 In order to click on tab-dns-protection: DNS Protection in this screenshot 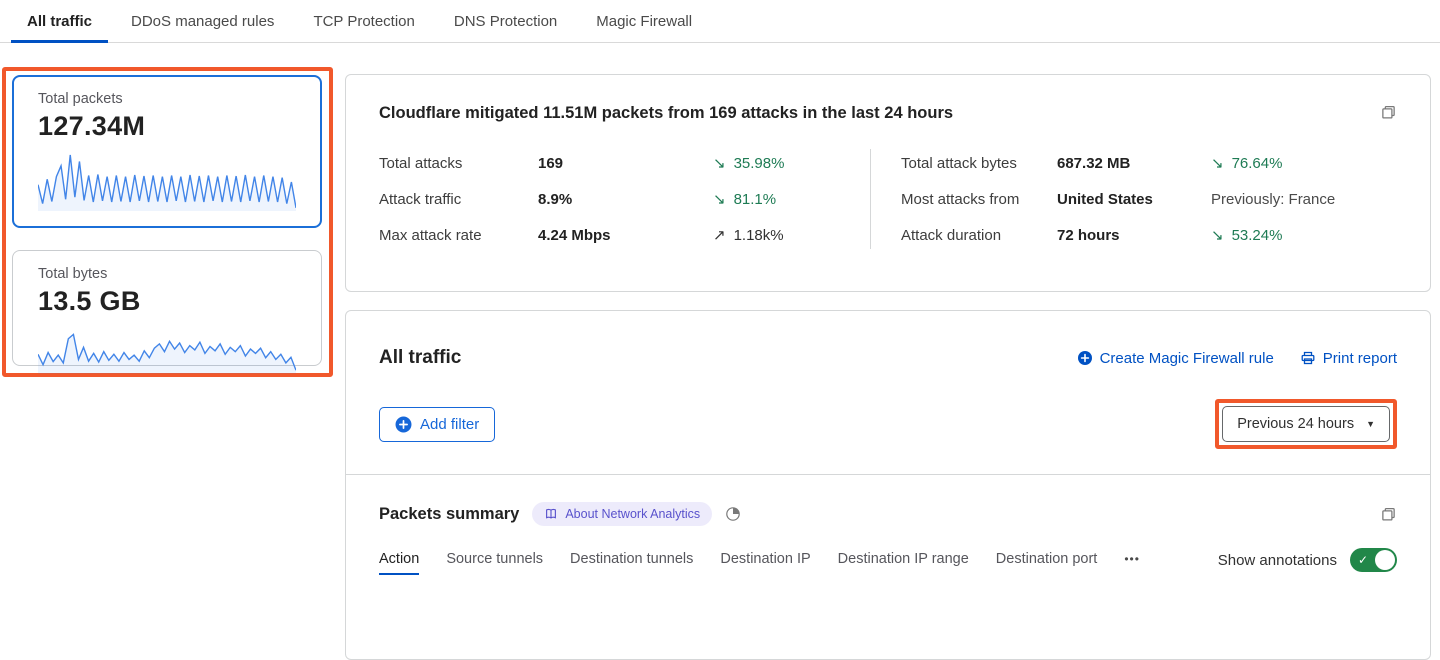, I will do `click(505, 21)`.